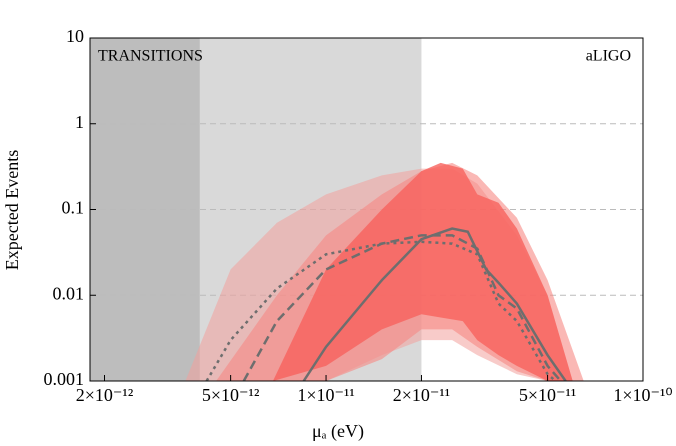 This screenshot has width=676, height=446. Describe the element at coordinates (73, 208) in the screenshot. I see `y-tick-label: 0.1` at that location.